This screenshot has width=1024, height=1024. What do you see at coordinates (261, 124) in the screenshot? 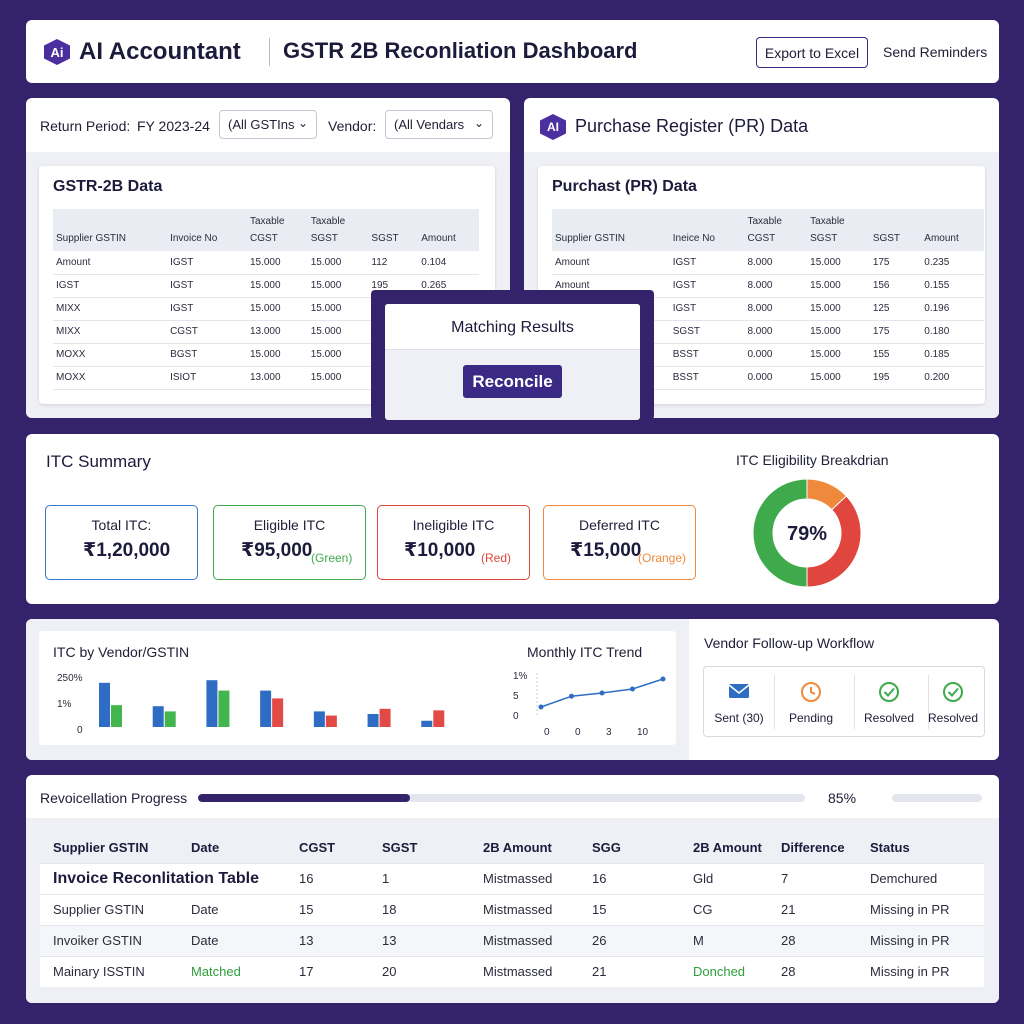
I see `gstin-select-value: (All GSTIns` at bounding box center [261, 124].